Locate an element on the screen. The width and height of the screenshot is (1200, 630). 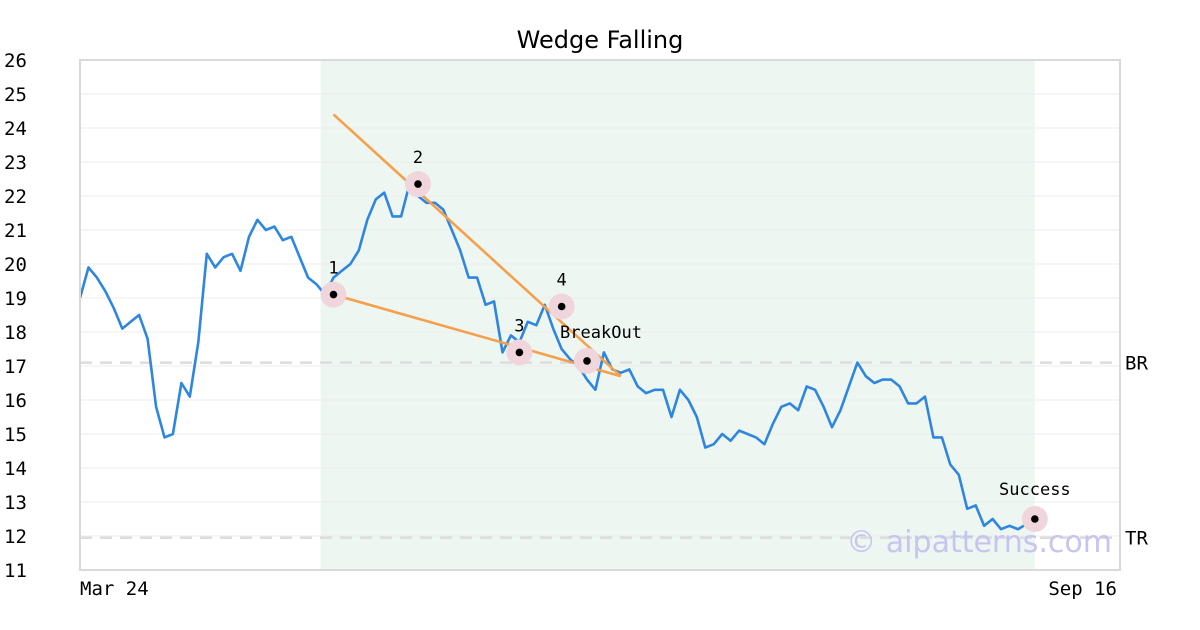
y-tick-label: 26 is located at coordinates (15, 61).